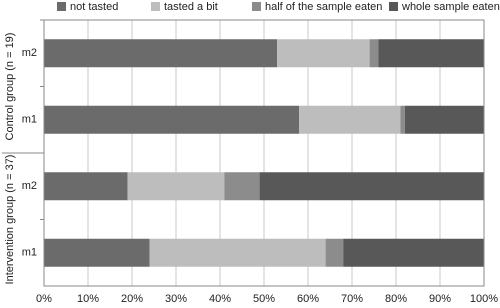  What do you see at coordinates (308, 299) in the screenshot?
I see `x-tick-label: 60%` at bounding box center [308, 299].